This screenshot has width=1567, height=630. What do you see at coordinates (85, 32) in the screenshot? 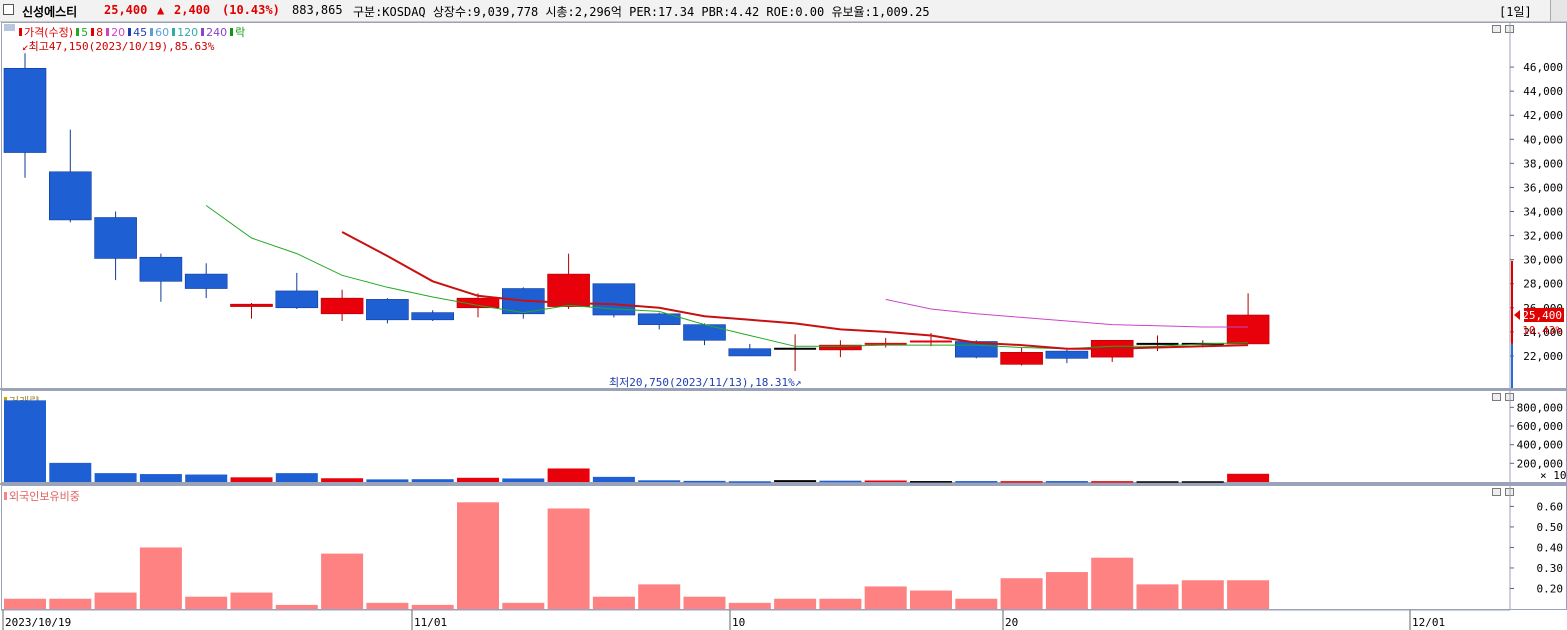
I see `legend-label: 5` at bounding box center [85, 32].